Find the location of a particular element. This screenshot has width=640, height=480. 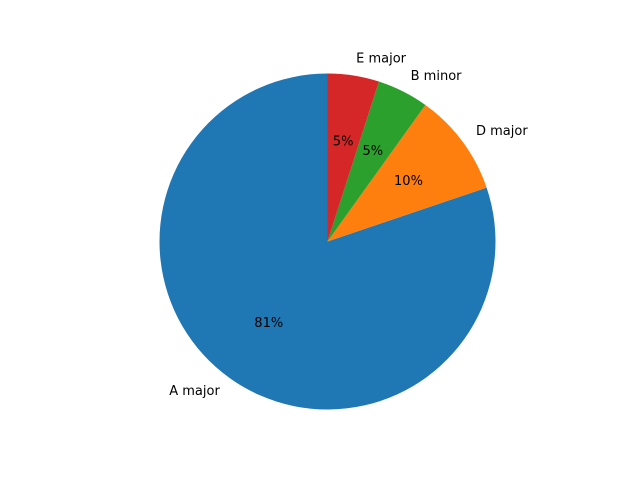

slice-label-a-major: A major is located at coordinates (194, 391).